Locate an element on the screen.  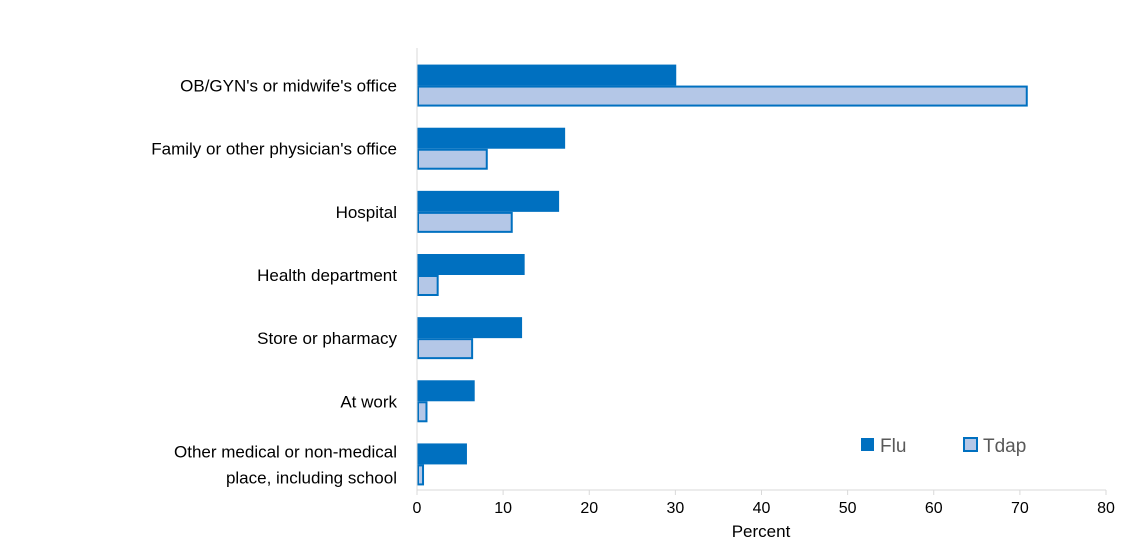
category-label: Other medical or non-medical is located at coordinates (285, 451).